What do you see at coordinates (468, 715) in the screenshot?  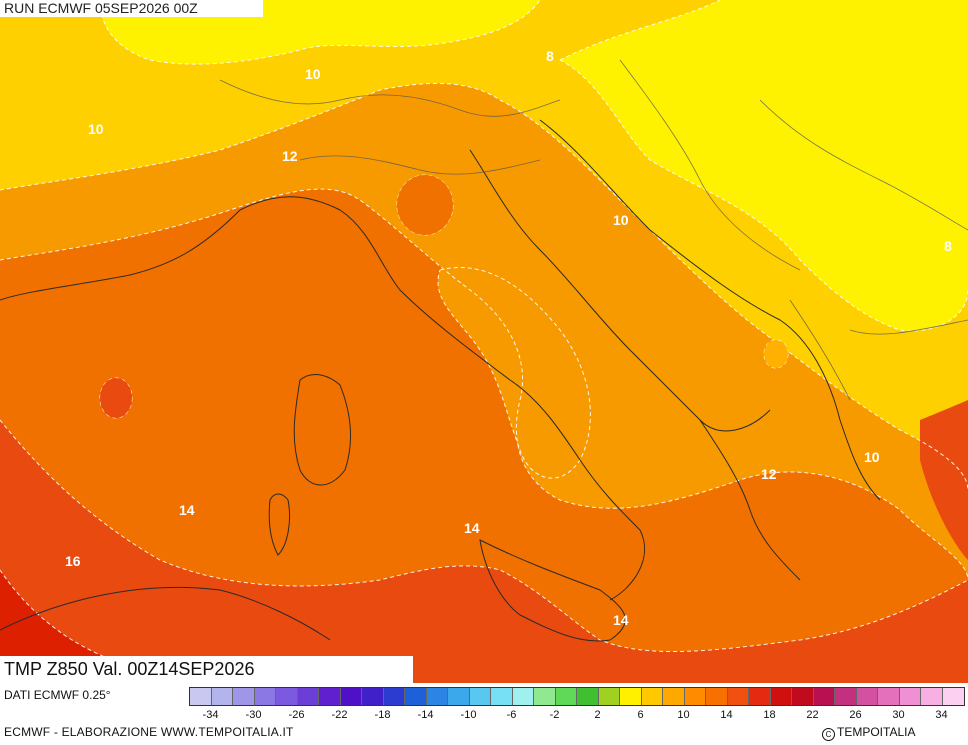 I see `legend-tick-label: -10` at bounding box center [468, 715].